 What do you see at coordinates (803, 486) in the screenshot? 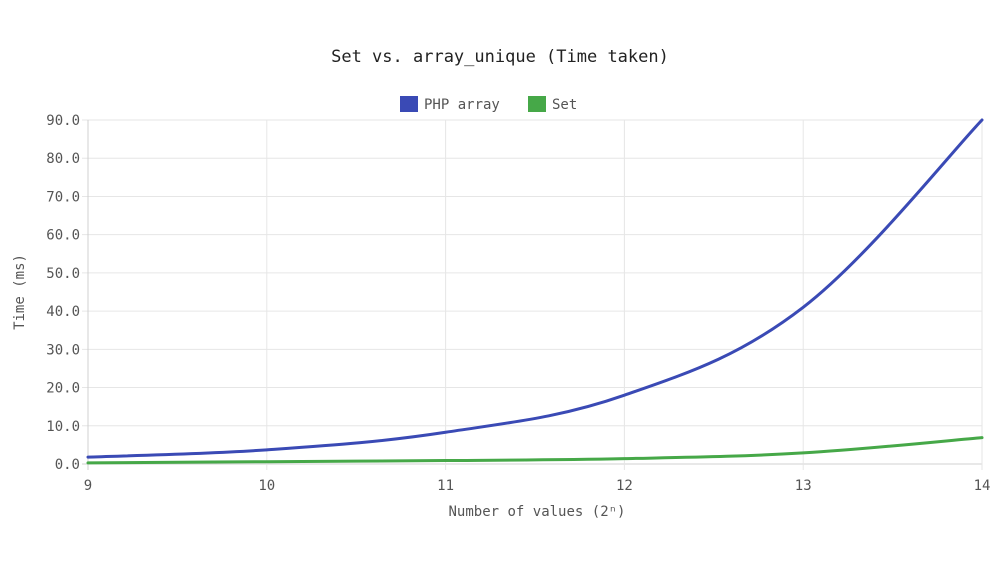
I see `x-tick-label: 13` at bounding box center [803, 486].